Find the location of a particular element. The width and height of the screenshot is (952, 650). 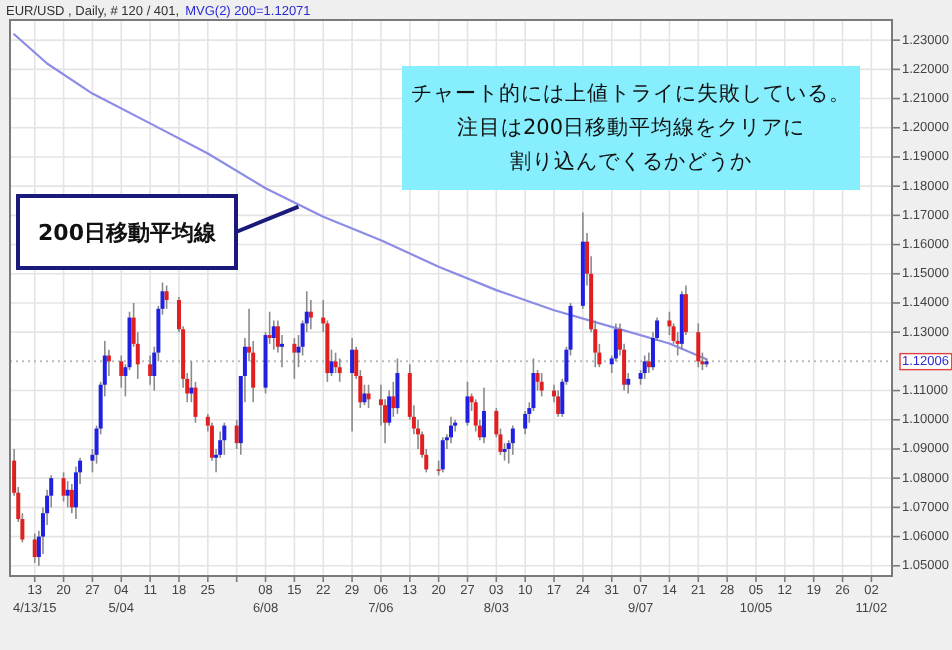

annotation: チャート的には上値トライに失敗している。注目は200日移動平均線をクリアに割り込んでくるかどうか is located at coordinates (631, 127).